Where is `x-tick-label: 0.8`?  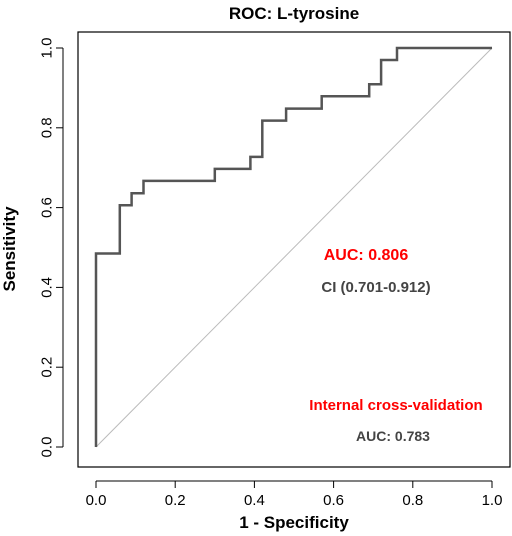 x-tick-label: 0.8 is located at coordinates (412, 500).